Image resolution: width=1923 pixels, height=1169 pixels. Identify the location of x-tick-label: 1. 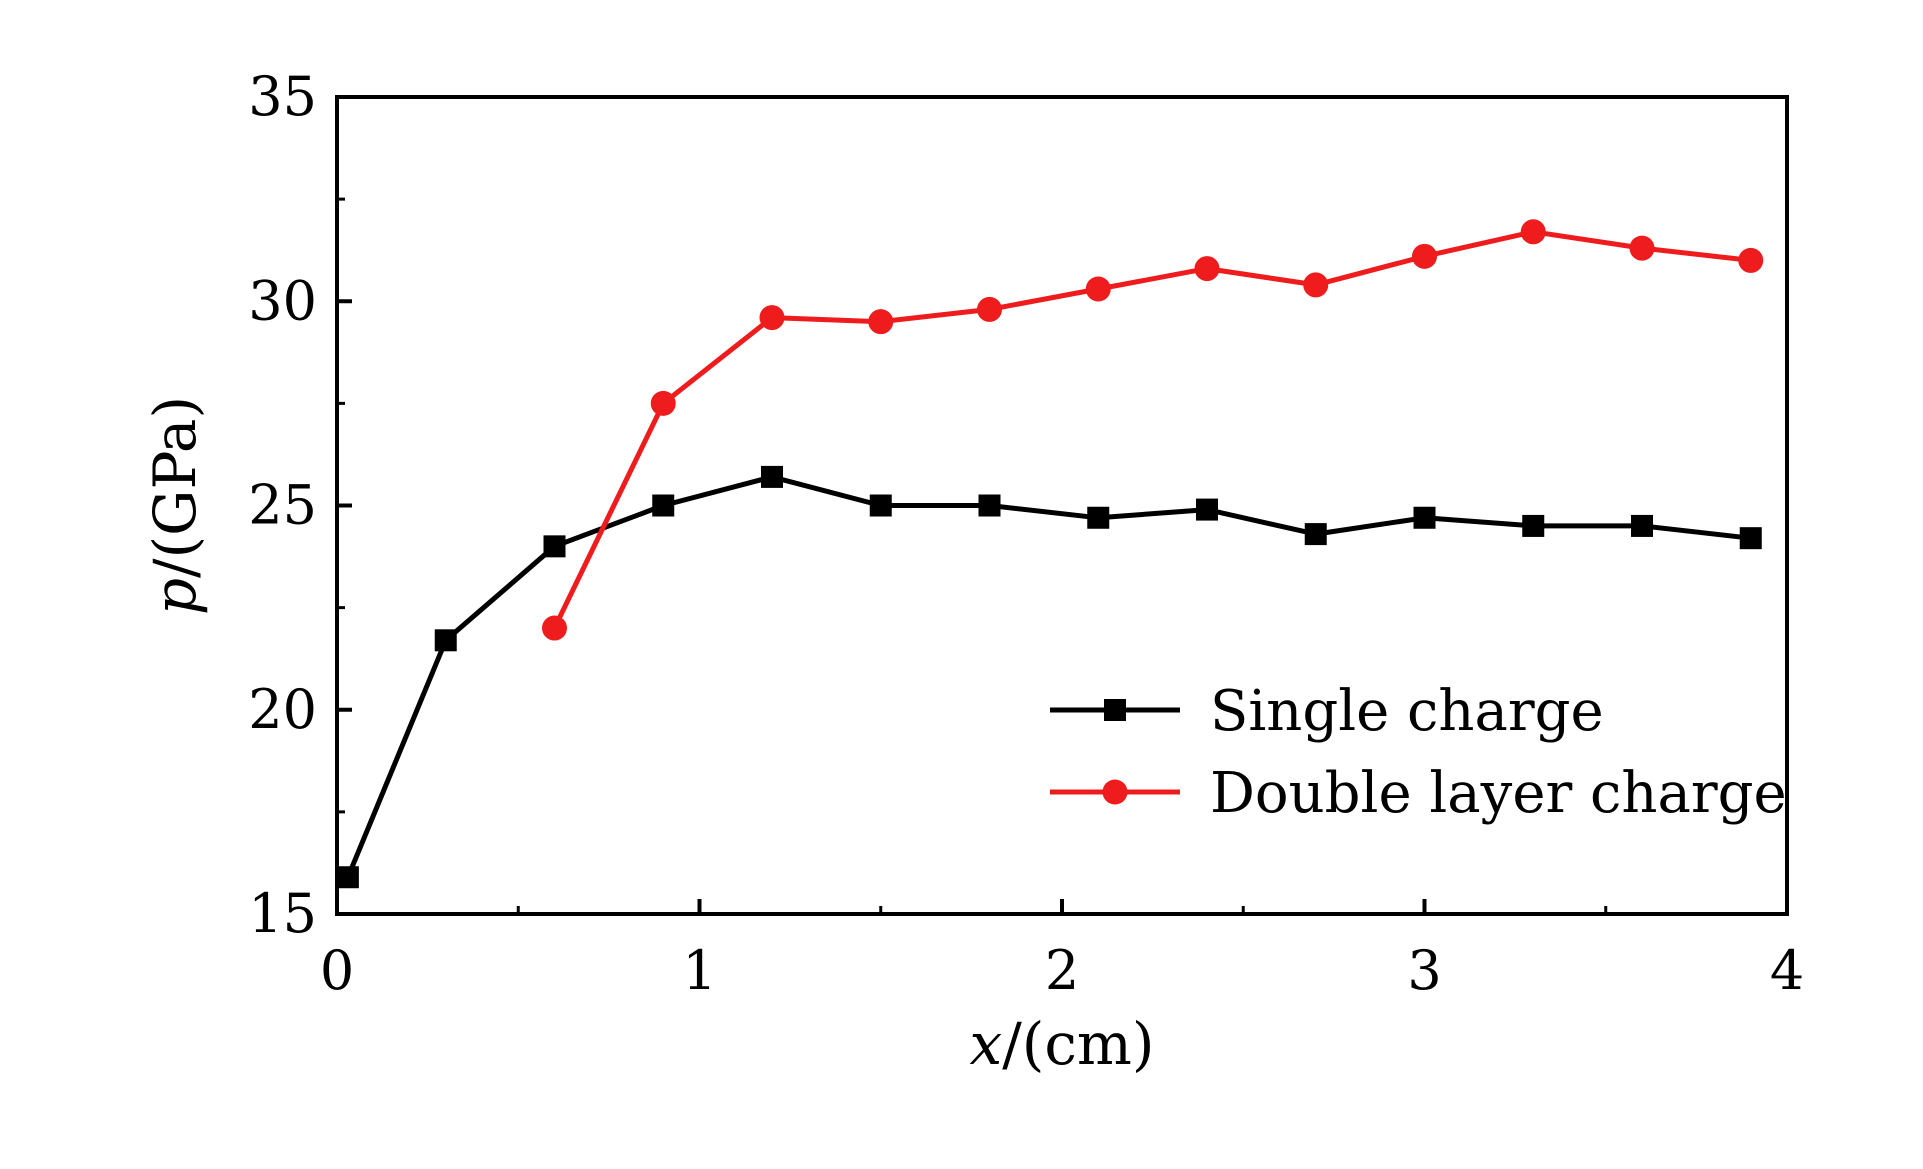
(699, 970).